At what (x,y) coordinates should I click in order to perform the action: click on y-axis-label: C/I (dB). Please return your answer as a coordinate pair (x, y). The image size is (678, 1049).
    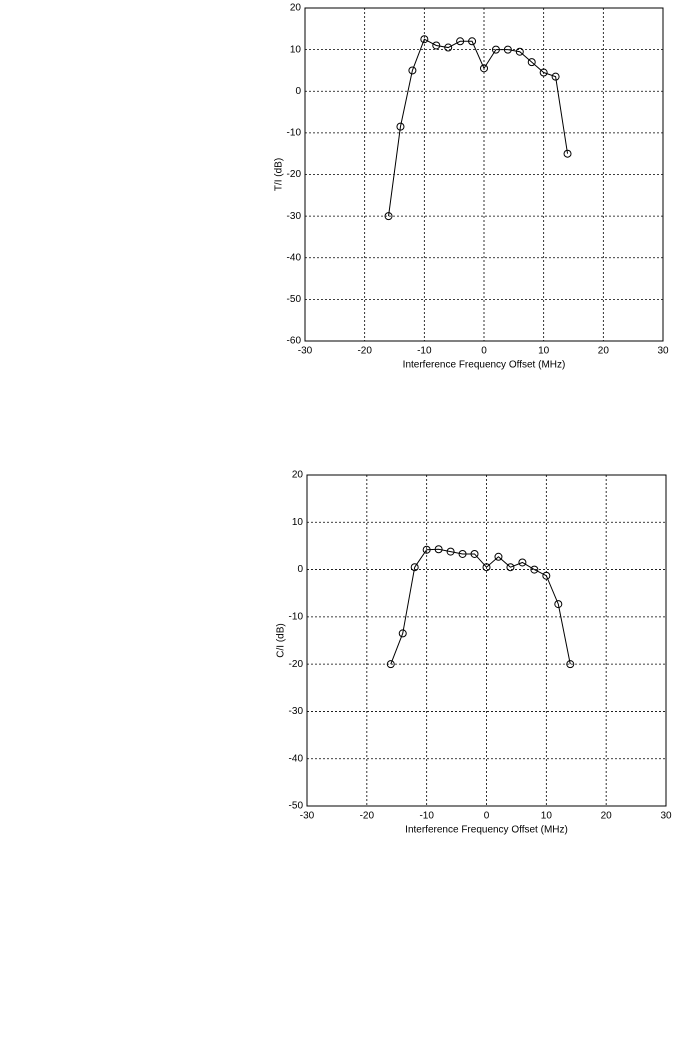
    Looking at the image, I should click on (281, 640).